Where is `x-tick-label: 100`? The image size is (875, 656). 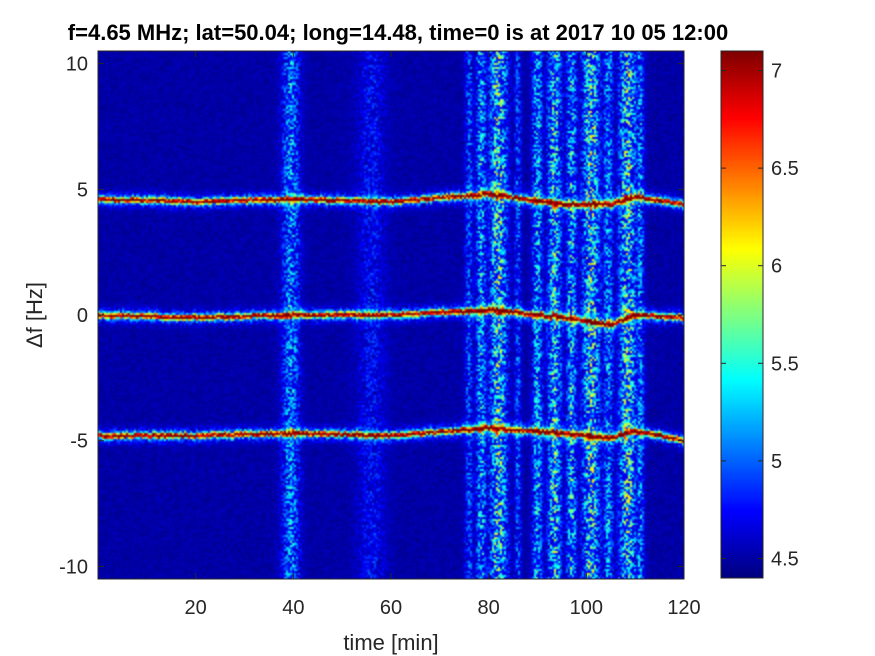
x-tick-label: 100 is located at coordinates (586, 608).